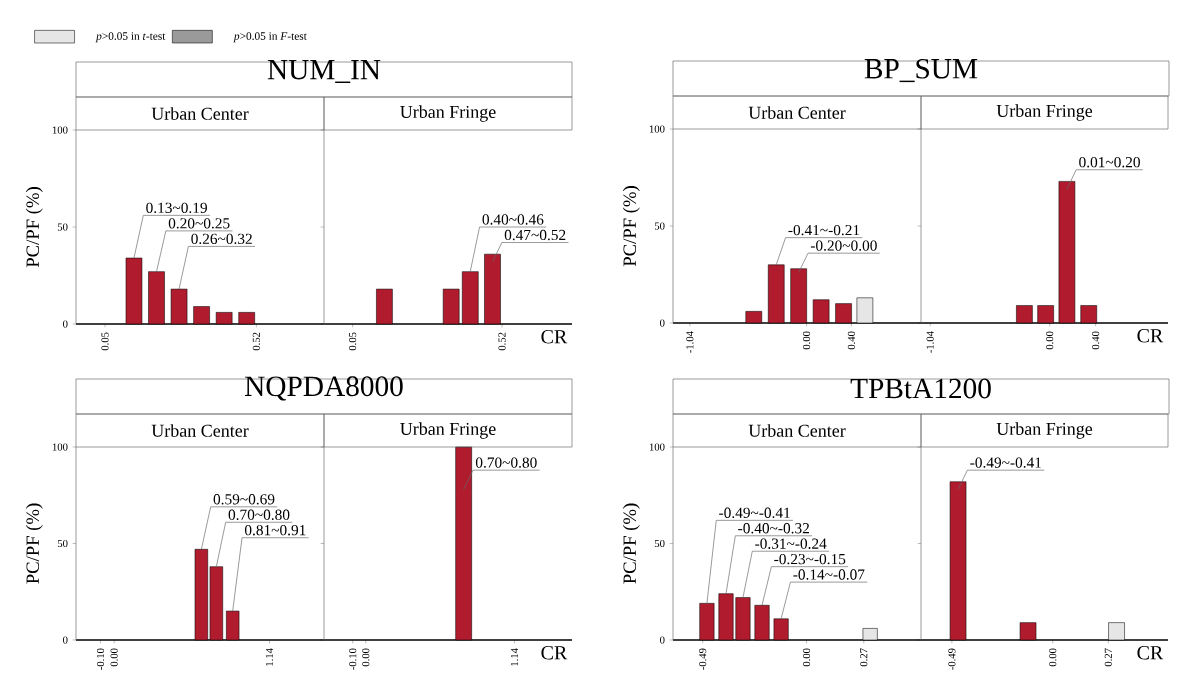 The image size is (1179, 690). What do you see at coordinates (535, 235) in the screenshot?
I see `annotation: 0.47~0.52` at bounding box center [535, 235].